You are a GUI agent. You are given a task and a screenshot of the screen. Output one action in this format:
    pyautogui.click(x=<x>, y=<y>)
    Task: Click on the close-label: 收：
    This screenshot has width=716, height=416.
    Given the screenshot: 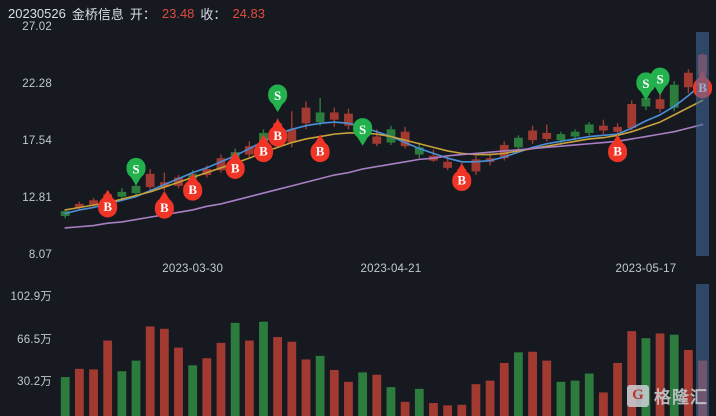 What is the action you would take?
    pyautogui.click(x=213, y=14)
    